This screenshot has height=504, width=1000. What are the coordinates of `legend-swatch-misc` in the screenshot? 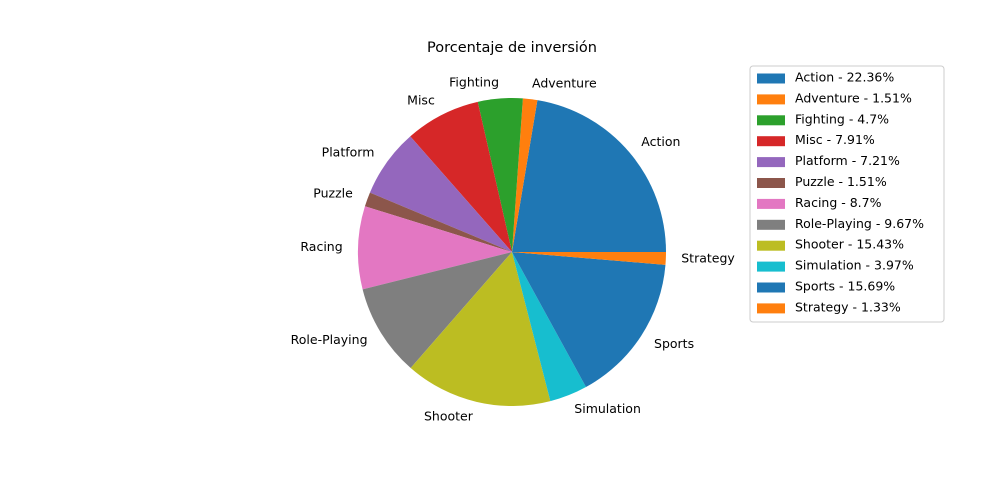 It's located at (771, 141).